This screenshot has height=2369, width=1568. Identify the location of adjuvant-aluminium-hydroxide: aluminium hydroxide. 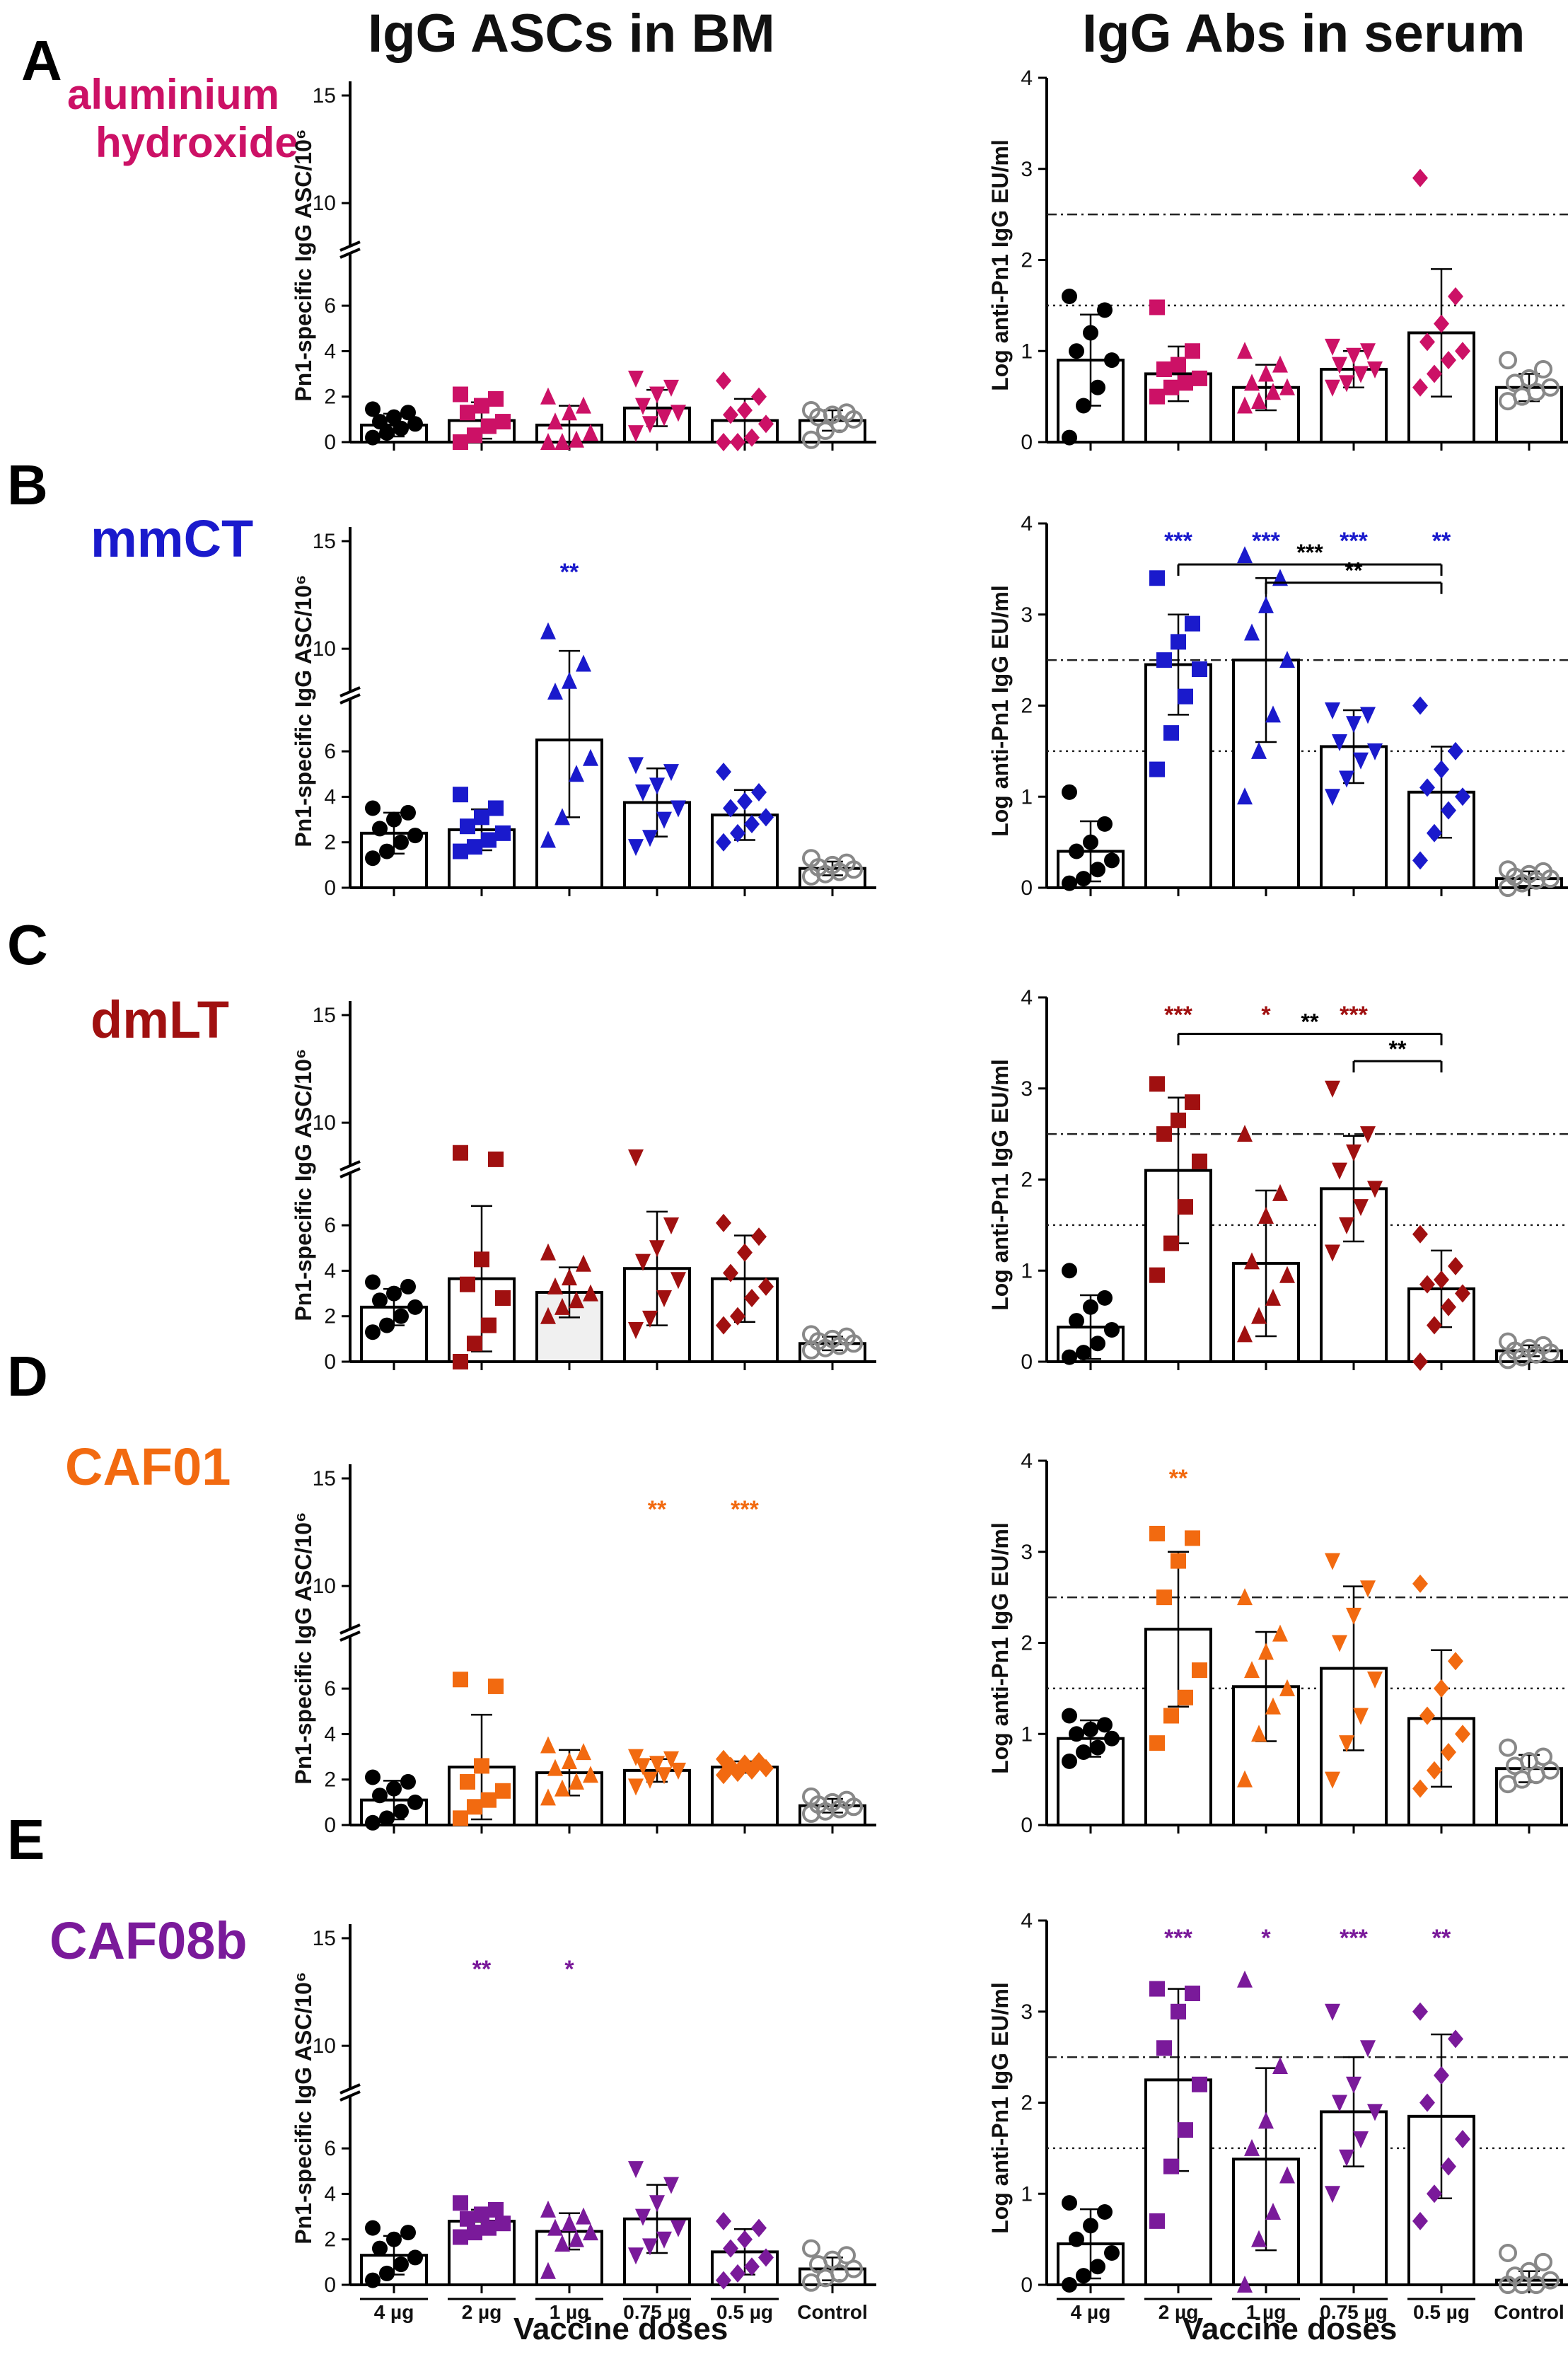
(182, 119).